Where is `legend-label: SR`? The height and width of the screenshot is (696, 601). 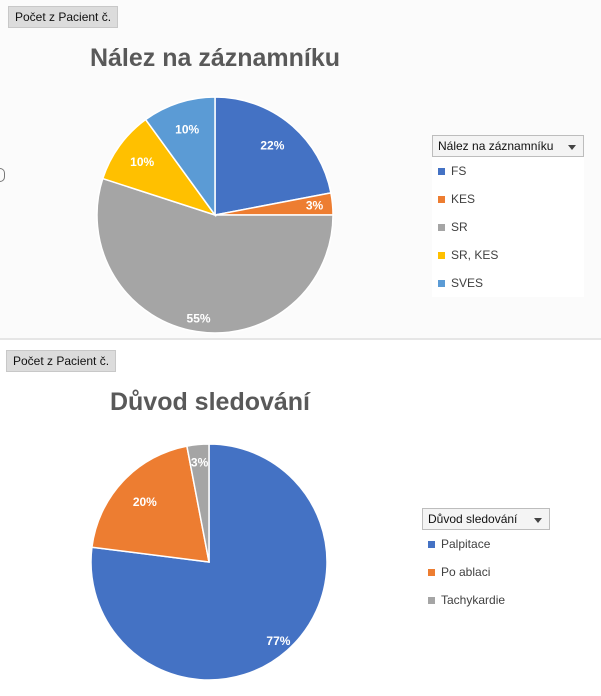
legend-label: SR is located at coordinates (459, 227).